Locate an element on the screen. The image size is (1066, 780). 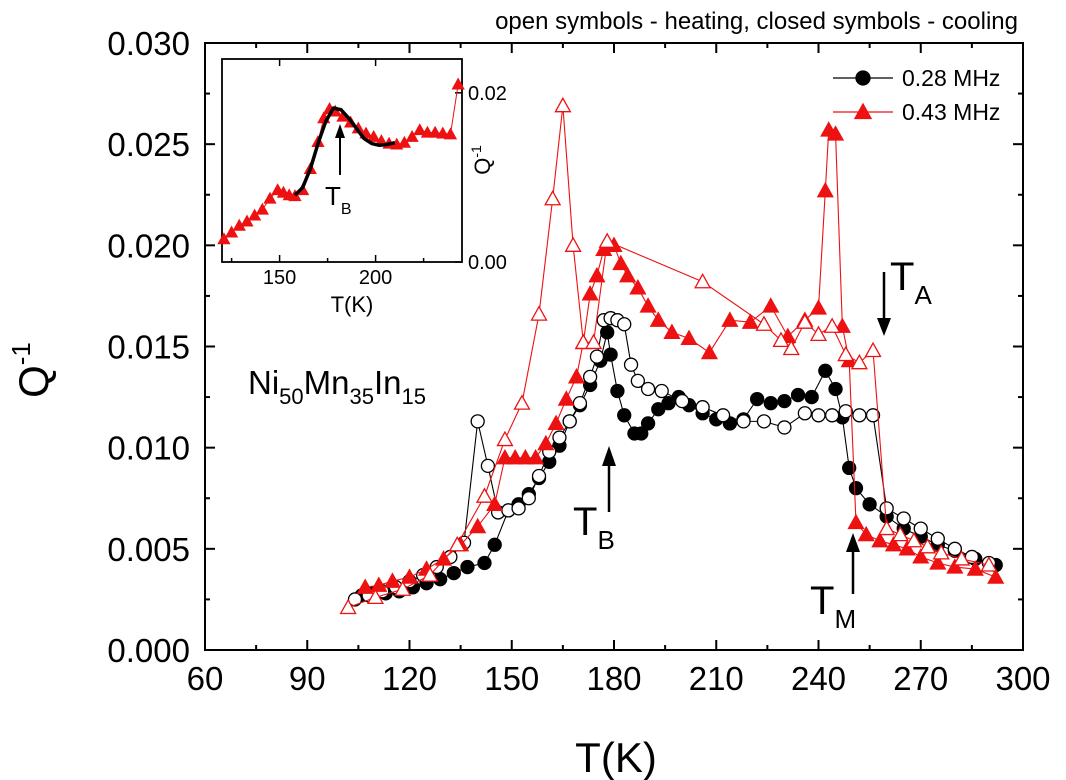
x-tick-label: 150 is located at coordinates (511, 678).